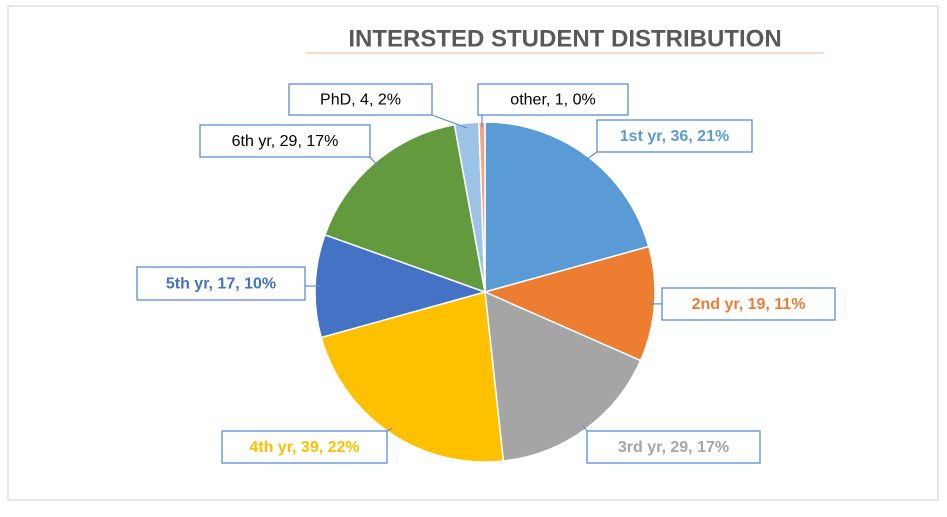  Describe the element at coordinates (564, 38) in the screenshot. I see `chart-title: INTERSTED STUDENT DISTRIBUTION` at that location.